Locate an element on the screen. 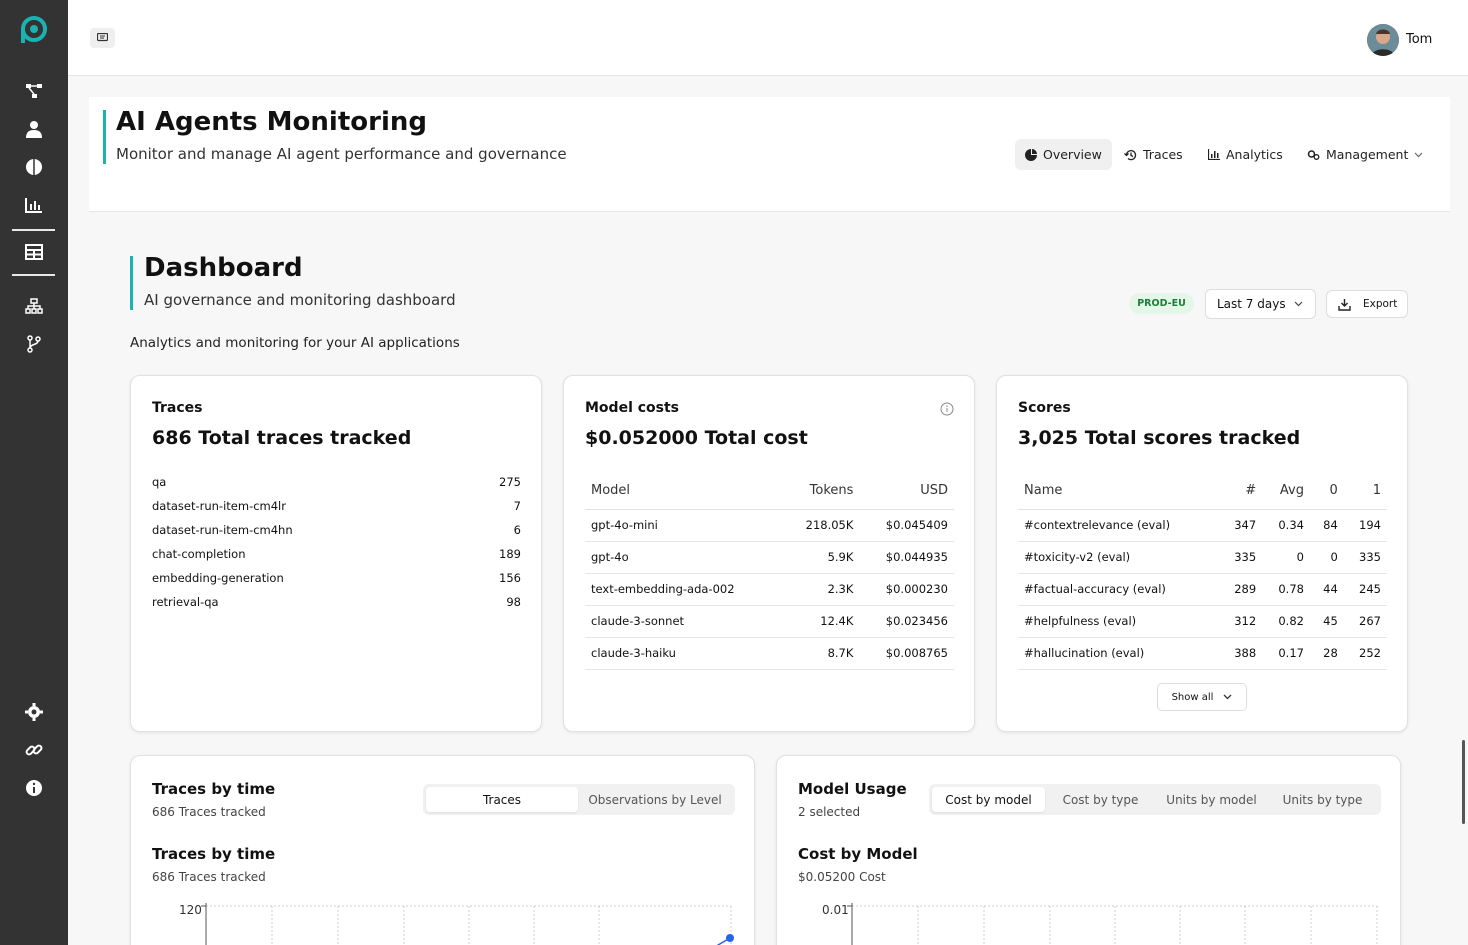  scores-total: 3,025 Total scores tracked is located at coordinates (1159, 438).